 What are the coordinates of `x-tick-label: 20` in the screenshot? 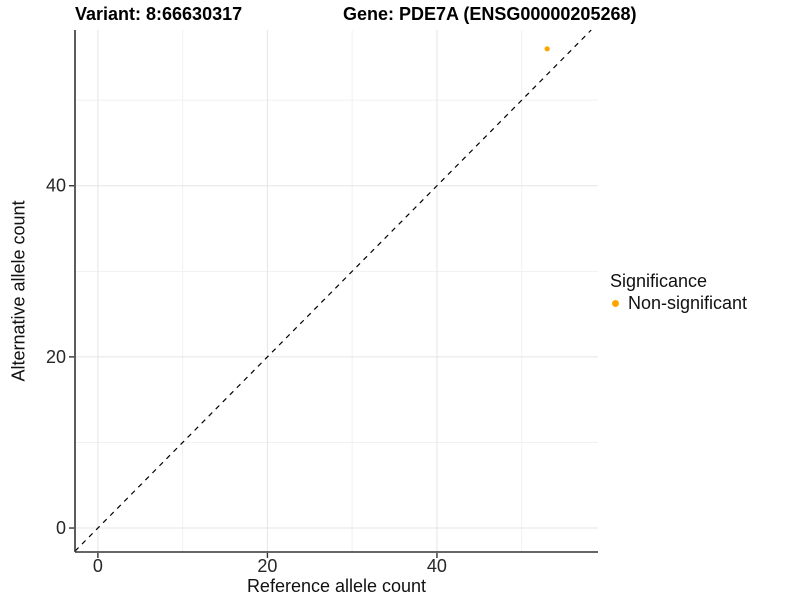 It's located at (267, 566).